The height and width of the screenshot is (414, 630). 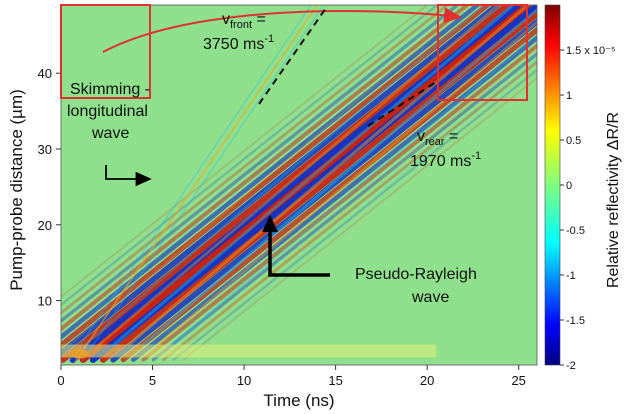 What do you see at coordinates (402, 104) in the screenshot?
I see `rear-velocity-line` at bounding box center [402, 104].